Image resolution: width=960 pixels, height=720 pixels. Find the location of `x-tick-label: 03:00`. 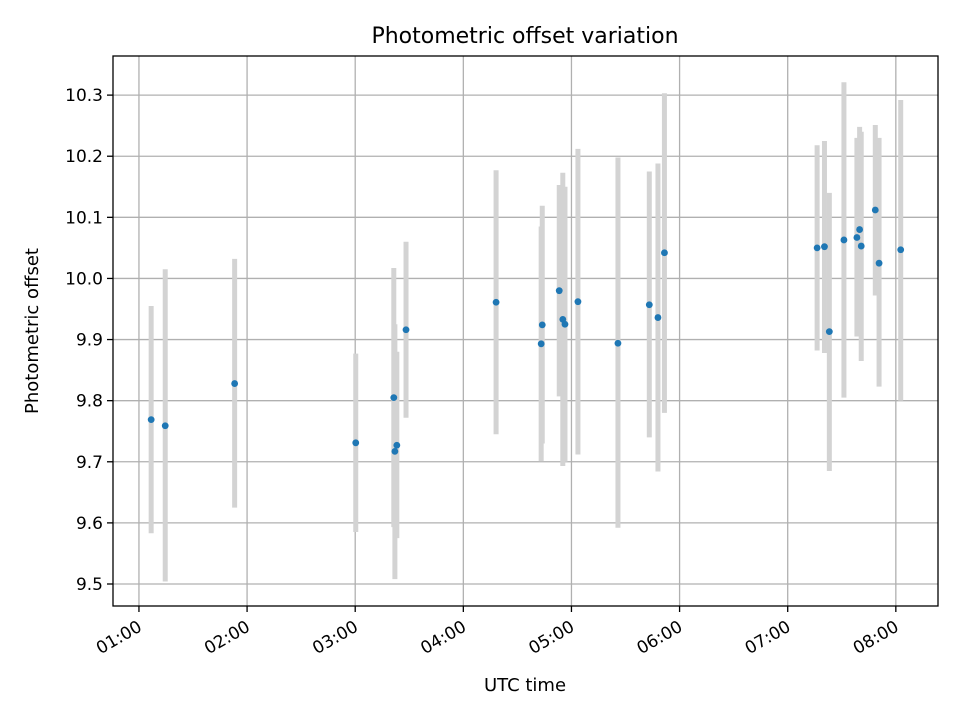

x-tick-label: 03:00 is located at coordinates (335, 638).